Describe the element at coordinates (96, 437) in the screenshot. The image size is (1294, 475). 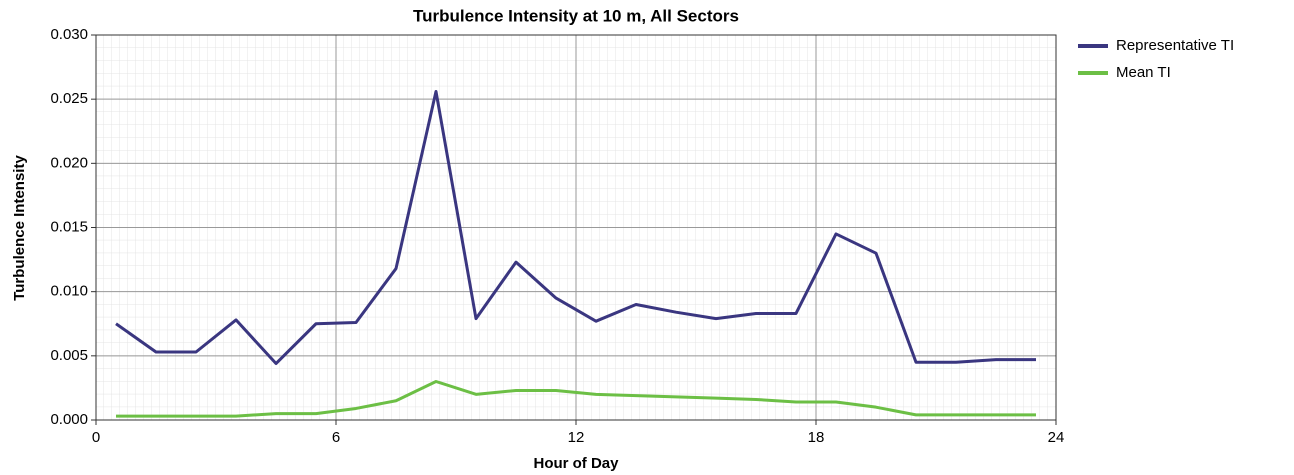
I see `x-tick-label: 0` at that location.